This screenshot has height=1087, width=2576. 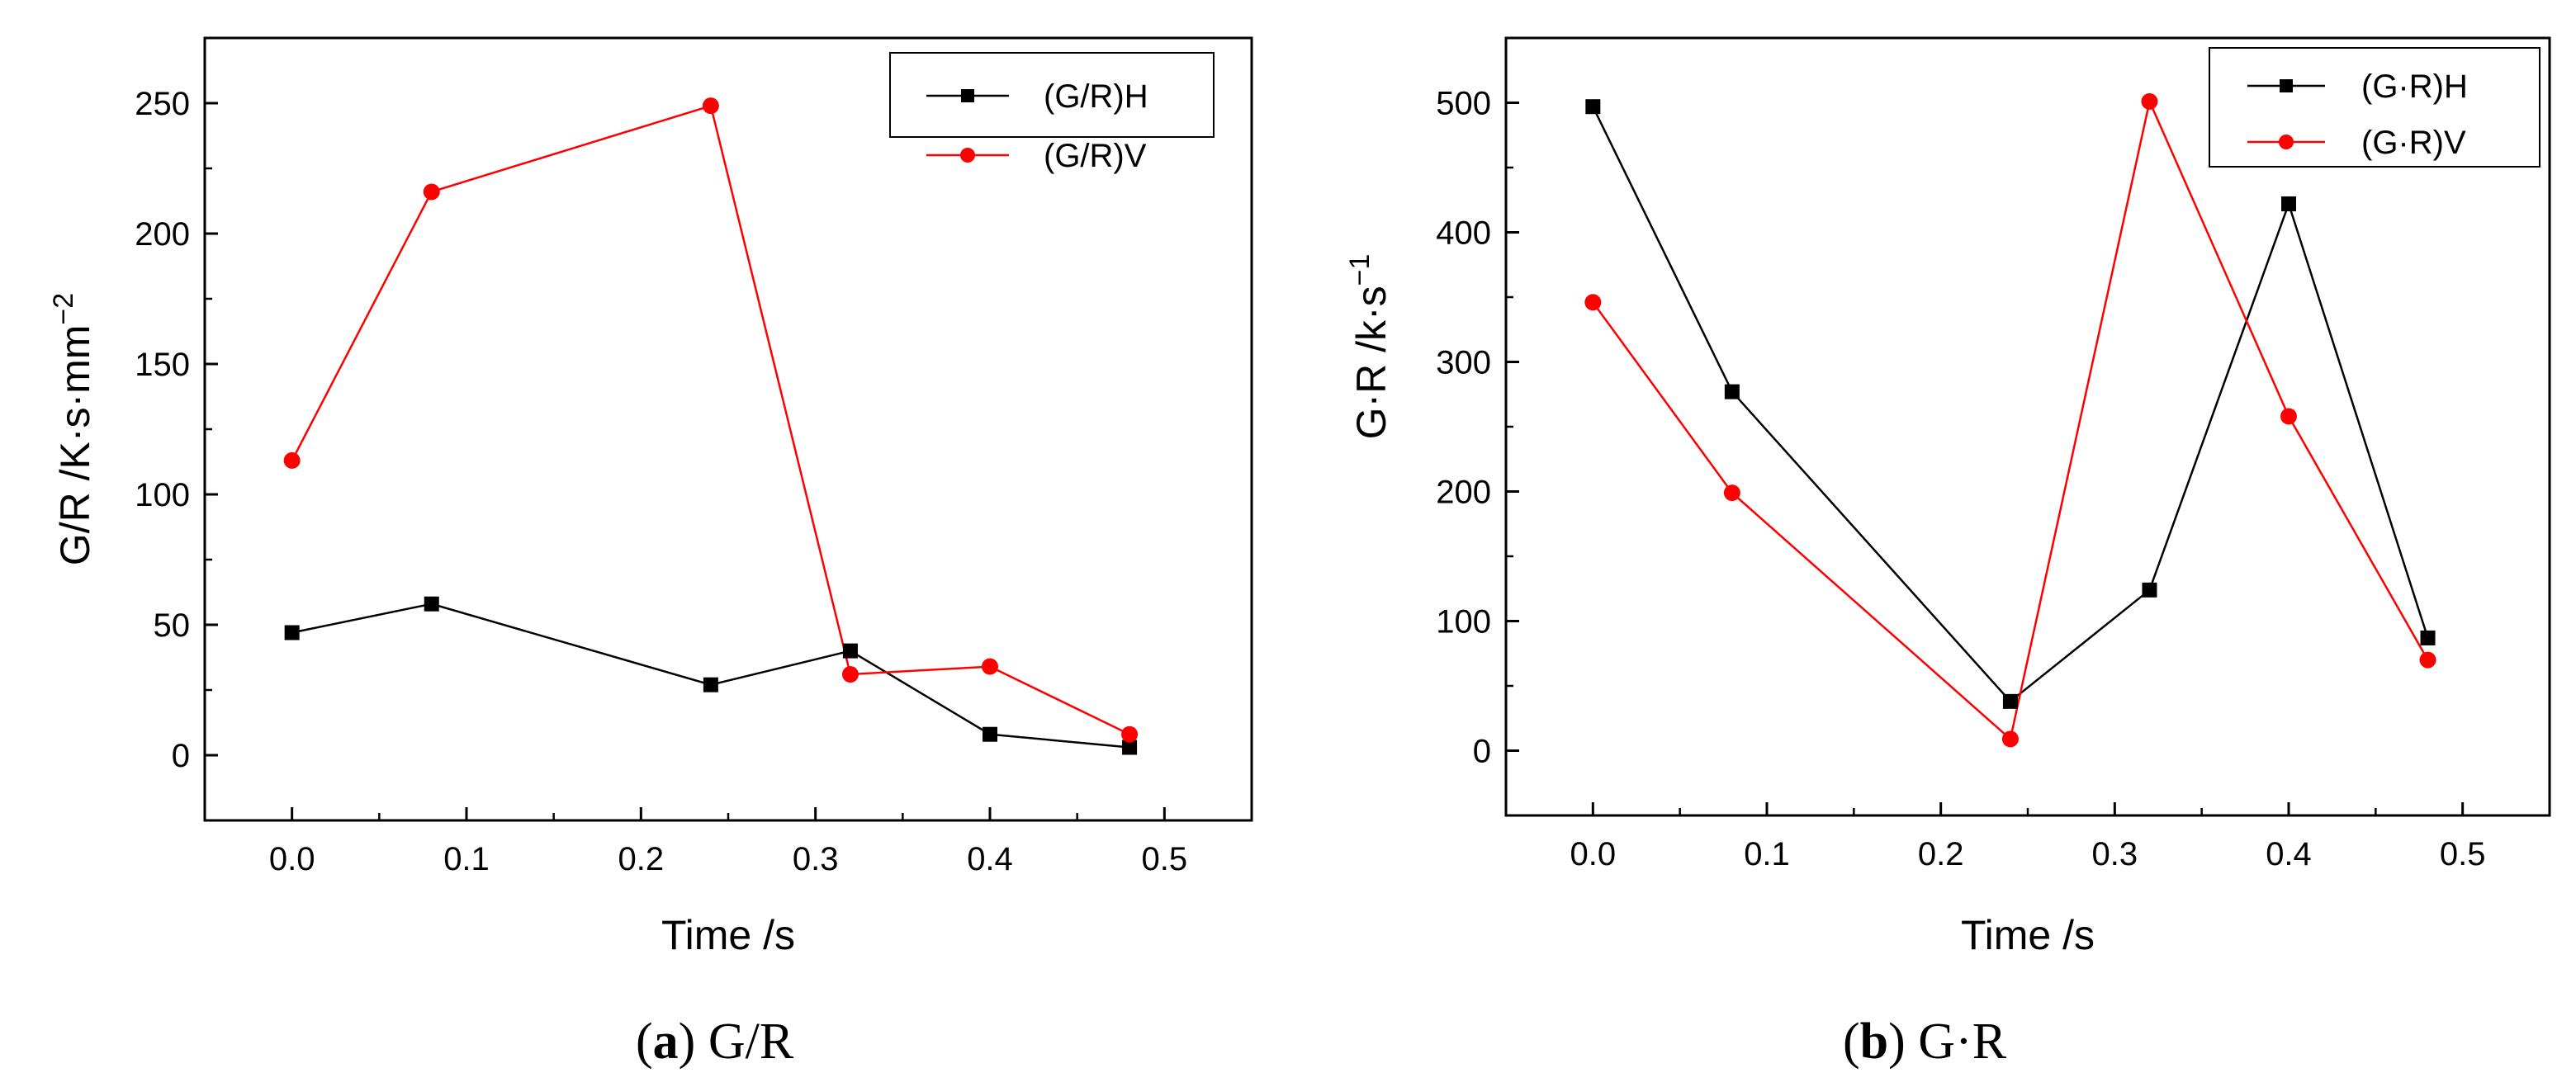 What do you see at coordinates (2028, 935) in the screenshot?
I see `x-axis-title-b: Time /s` at bounding box center [2028, 935].